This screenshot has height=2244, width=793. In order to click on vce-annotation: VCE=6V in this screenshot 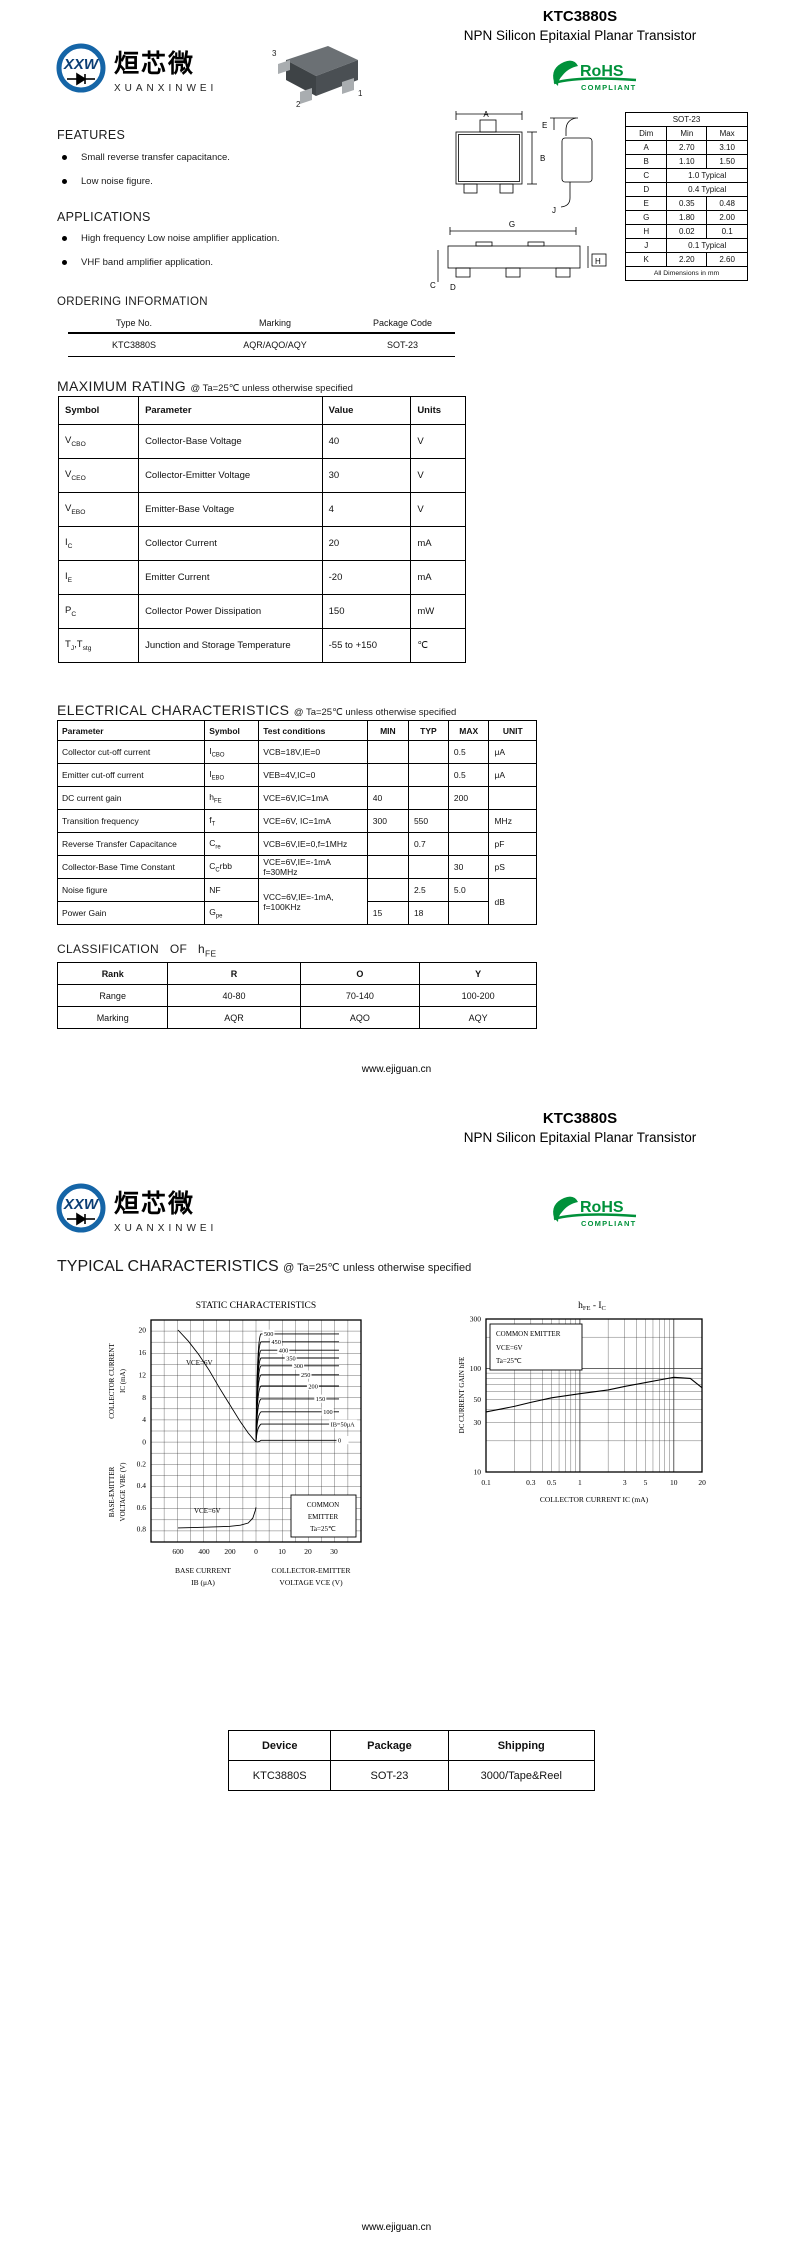, I will do `click(207, 1511)`.